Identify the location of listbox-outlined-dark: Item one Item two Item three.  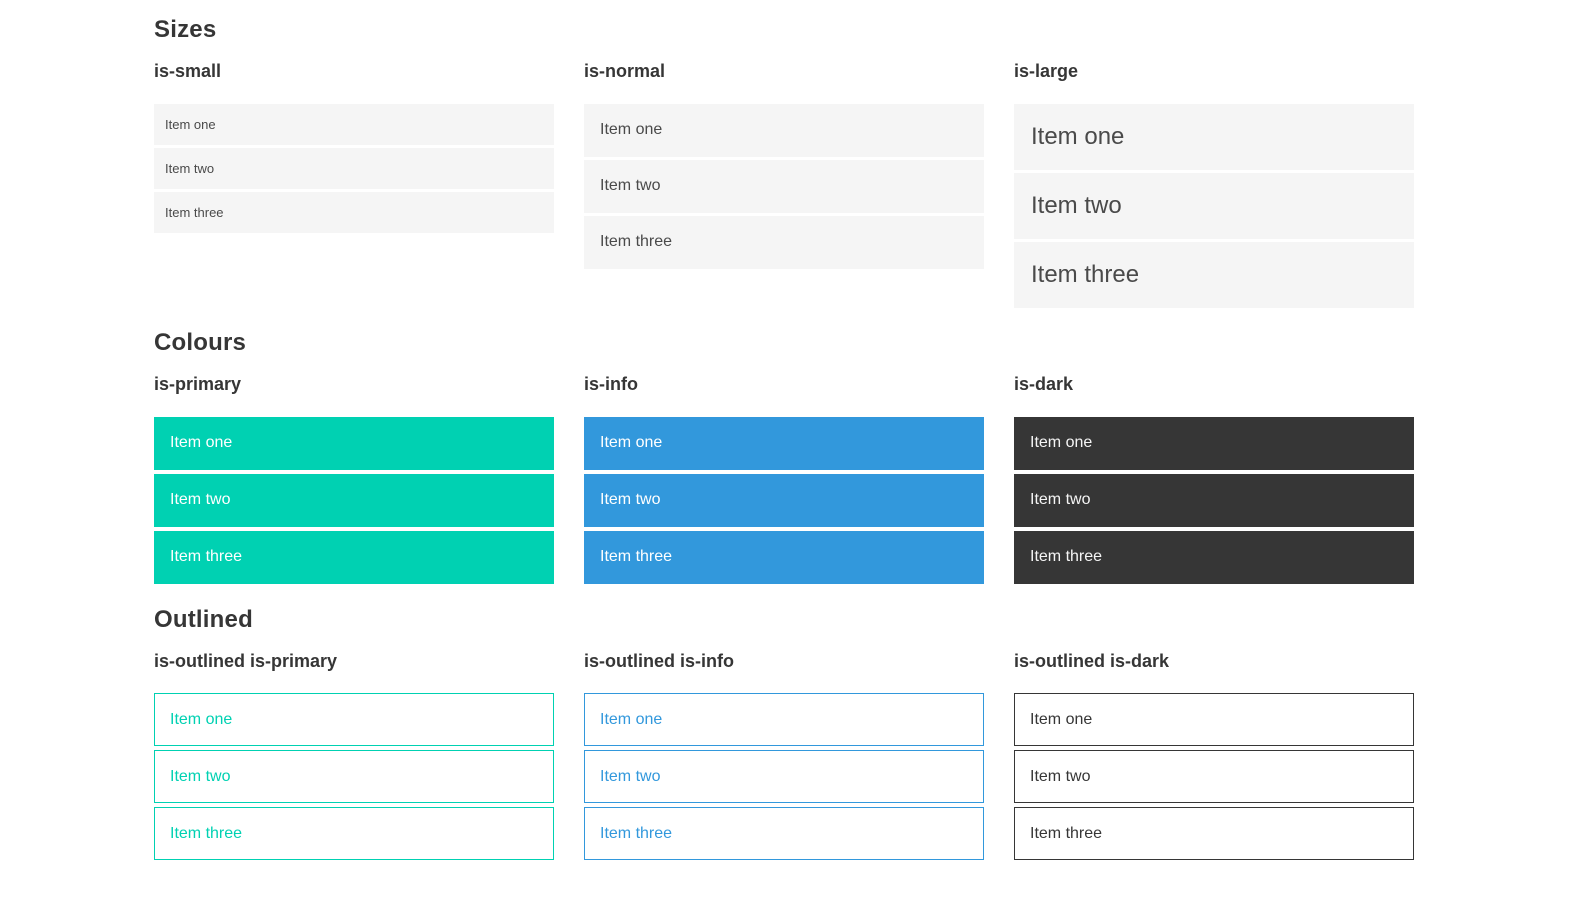
(1214, 777).